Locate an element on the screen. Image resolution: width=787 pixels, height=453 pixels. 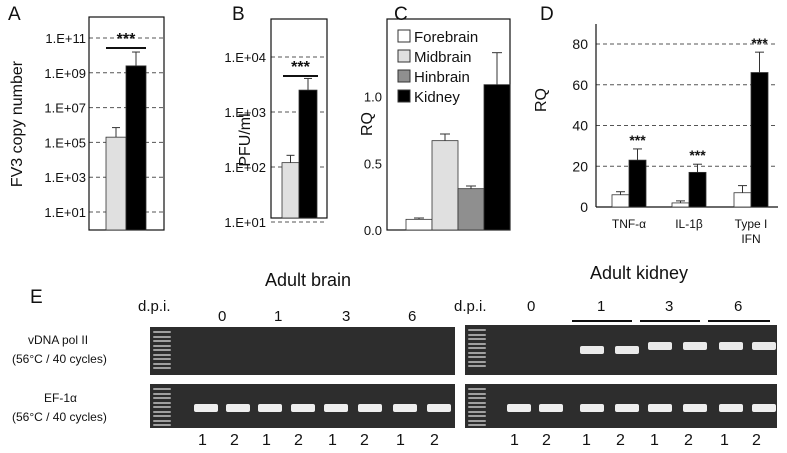
y-tick-label: 60 is located at coordinates (580, 85).